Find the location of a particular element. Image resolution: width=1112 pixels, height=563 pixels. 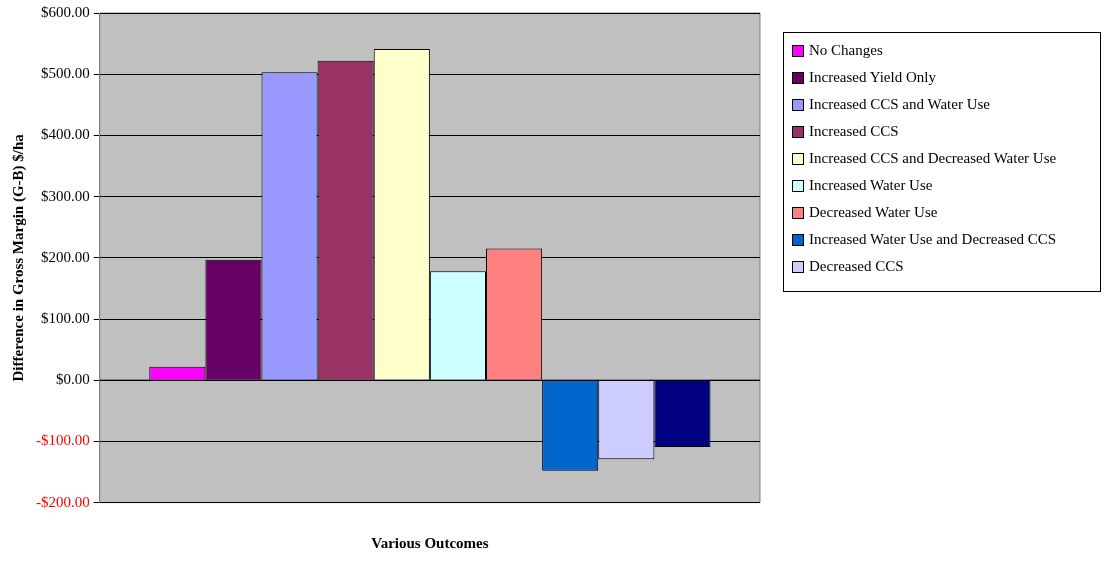

x-axis-title: Various Outcomes is located at coordinates (430, 542).